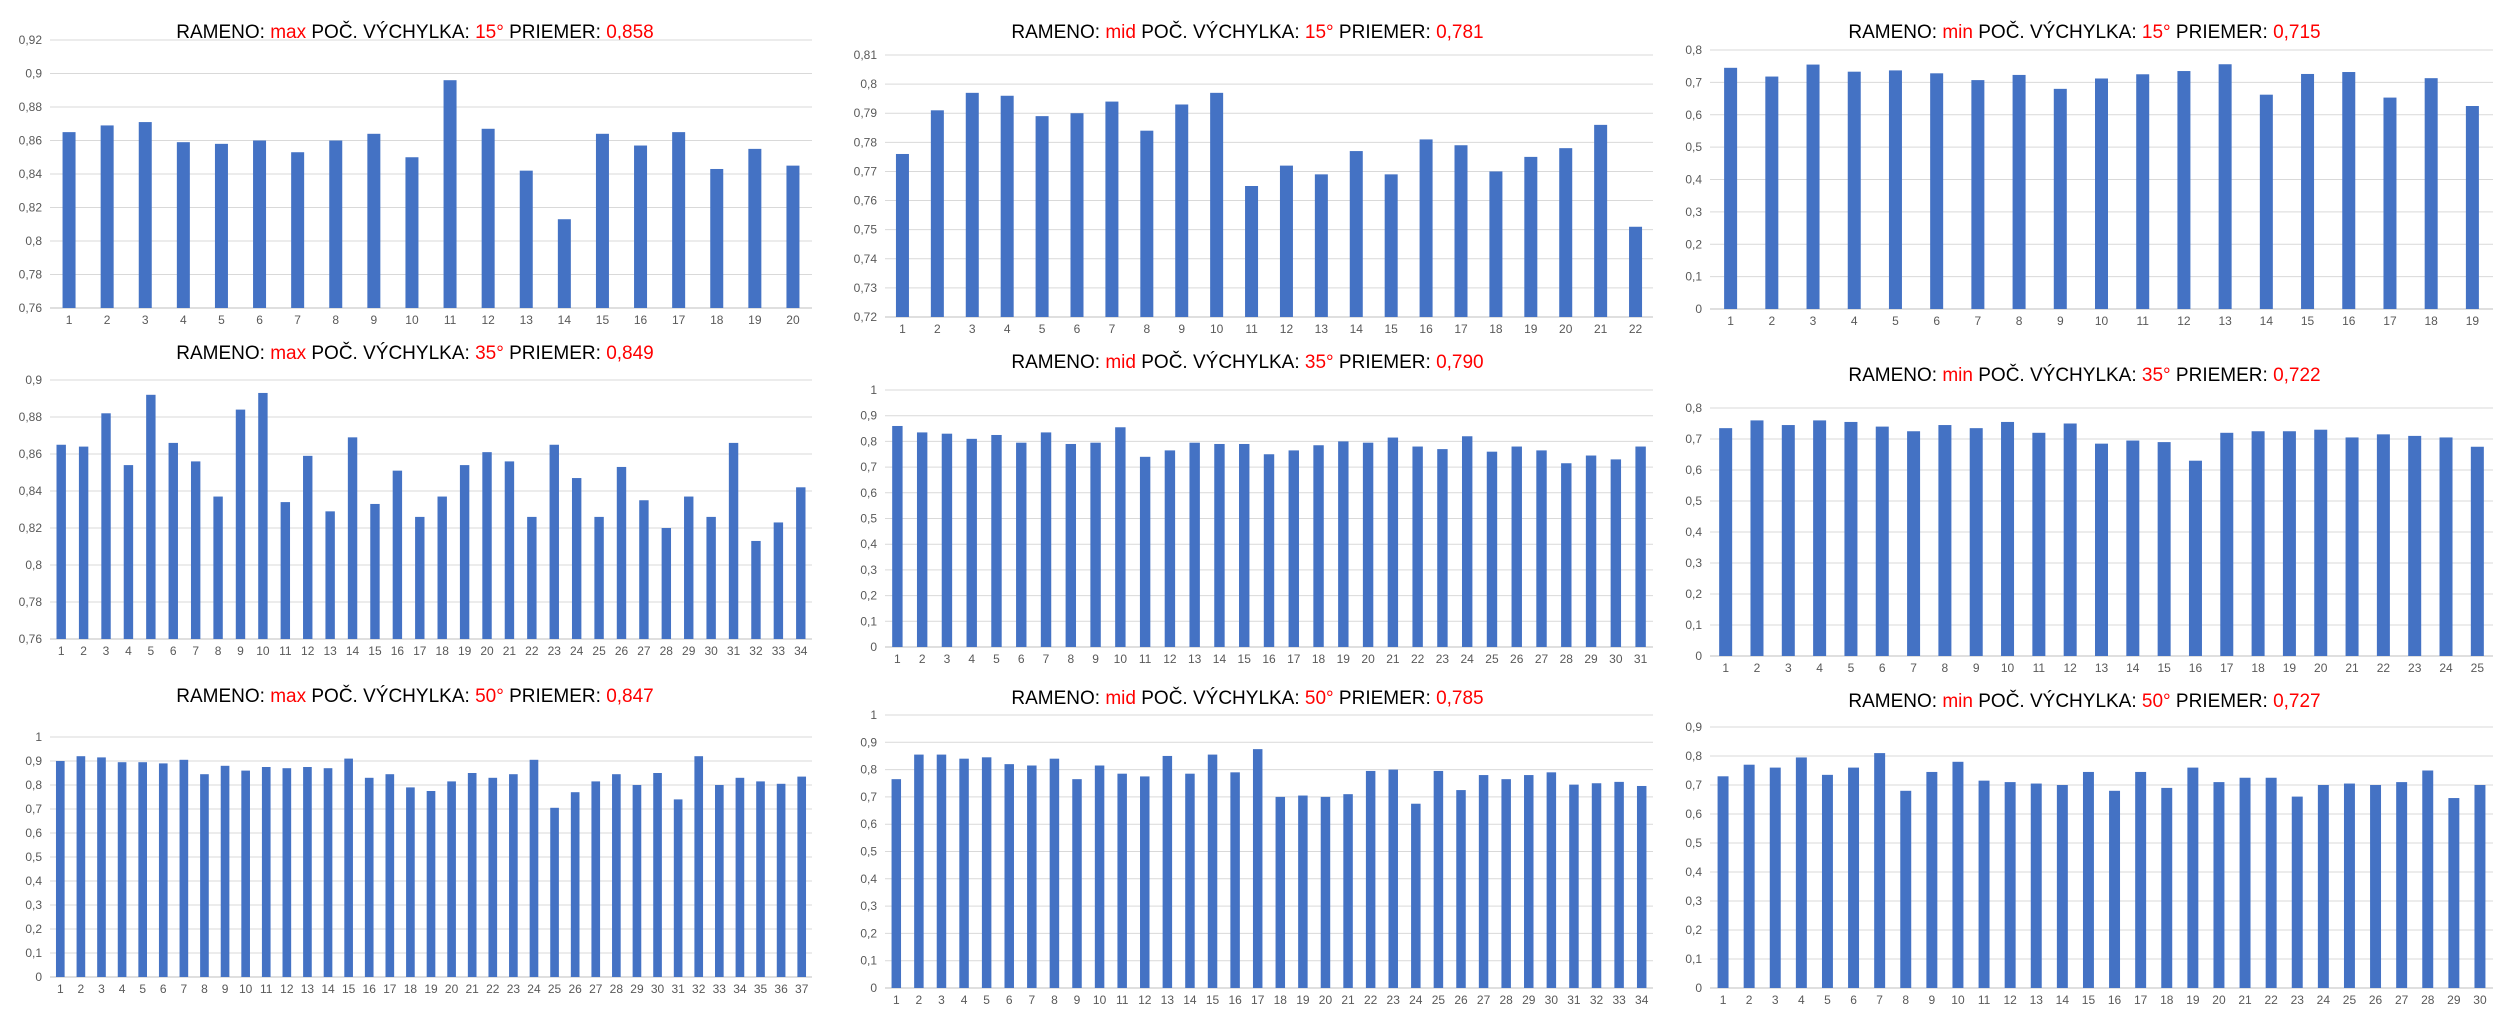 This screenshot has height=1026, width=2504. What do you see at coordinates (1070, 659) in the screenshot?
I see `x-tick-label: 8` at bounding box center [1070, 659].